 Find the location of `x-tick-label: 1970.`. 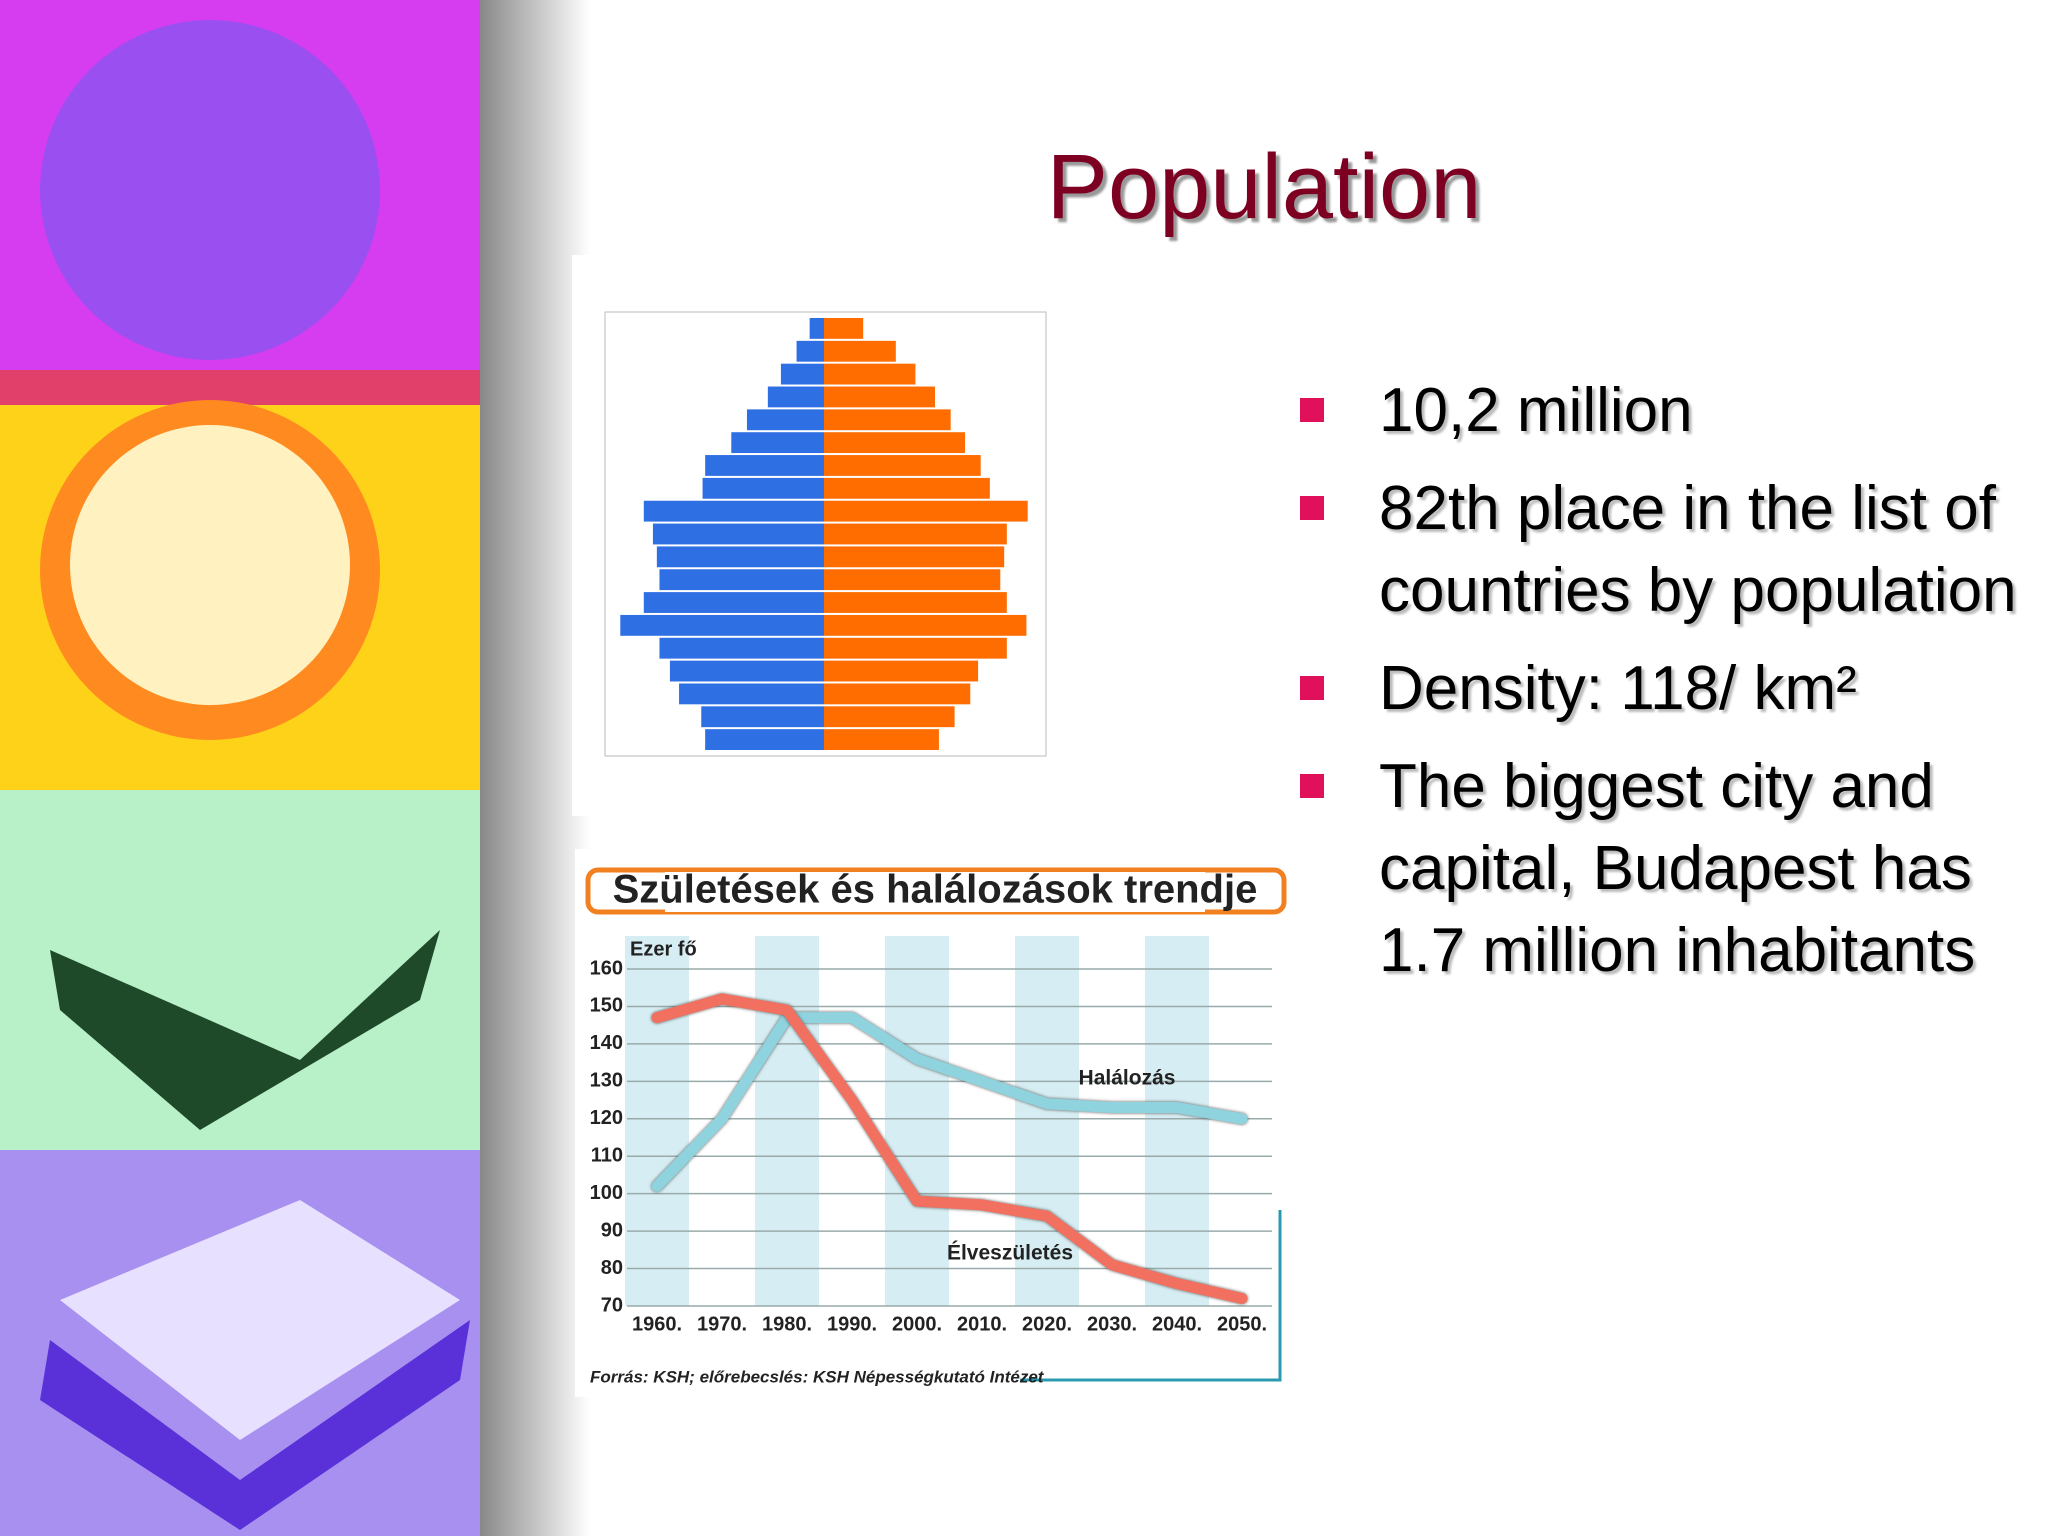

x-tick-label: 1970. is located at coordinates (722, 1324).